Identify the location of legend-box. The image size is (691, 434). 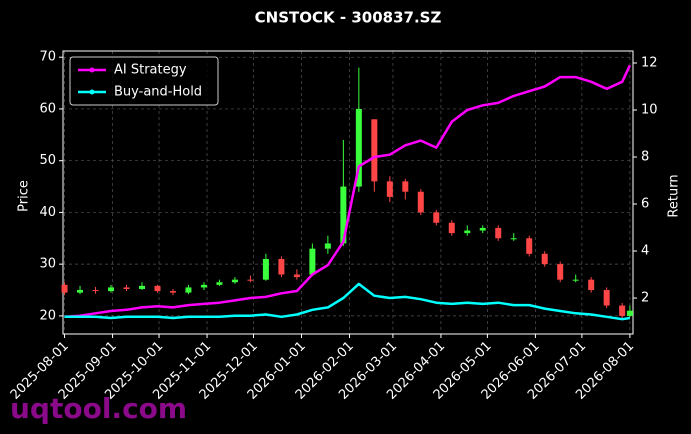
(144, 81).